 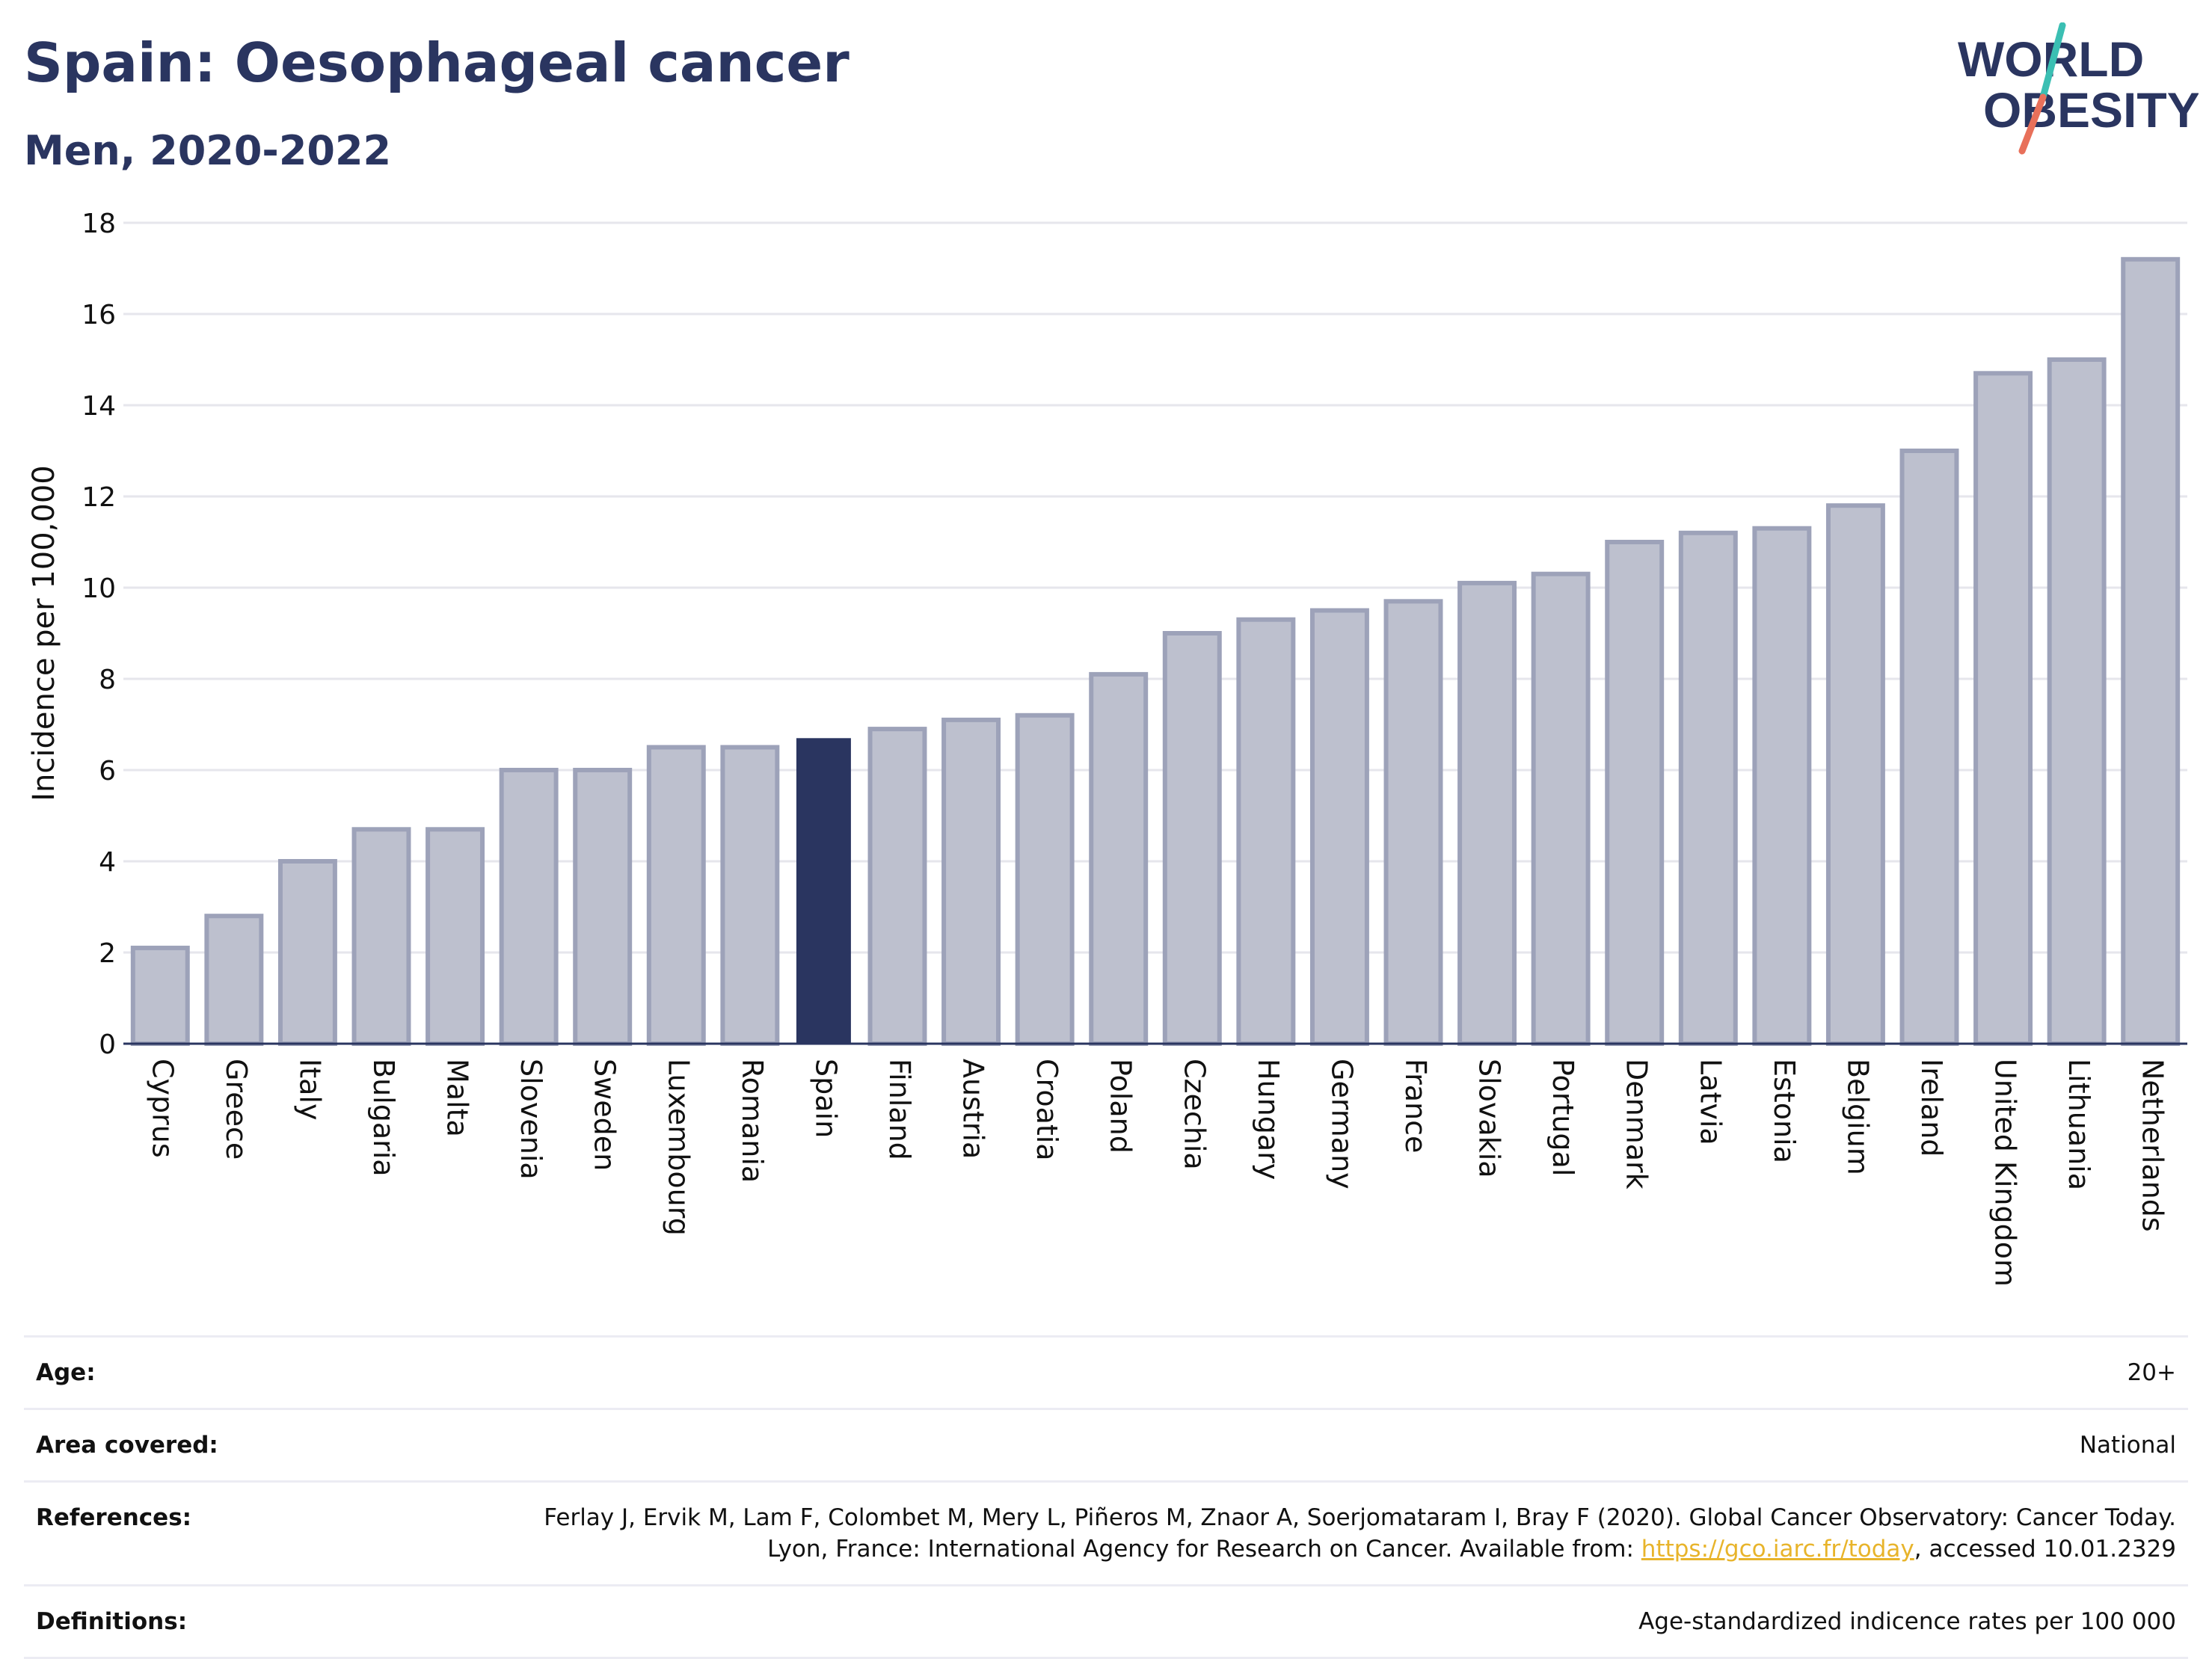 What do you see at coordinates (107, 862) in the screenshot?
I see `y-tick-label: 4` at bounding box center [107, 862].